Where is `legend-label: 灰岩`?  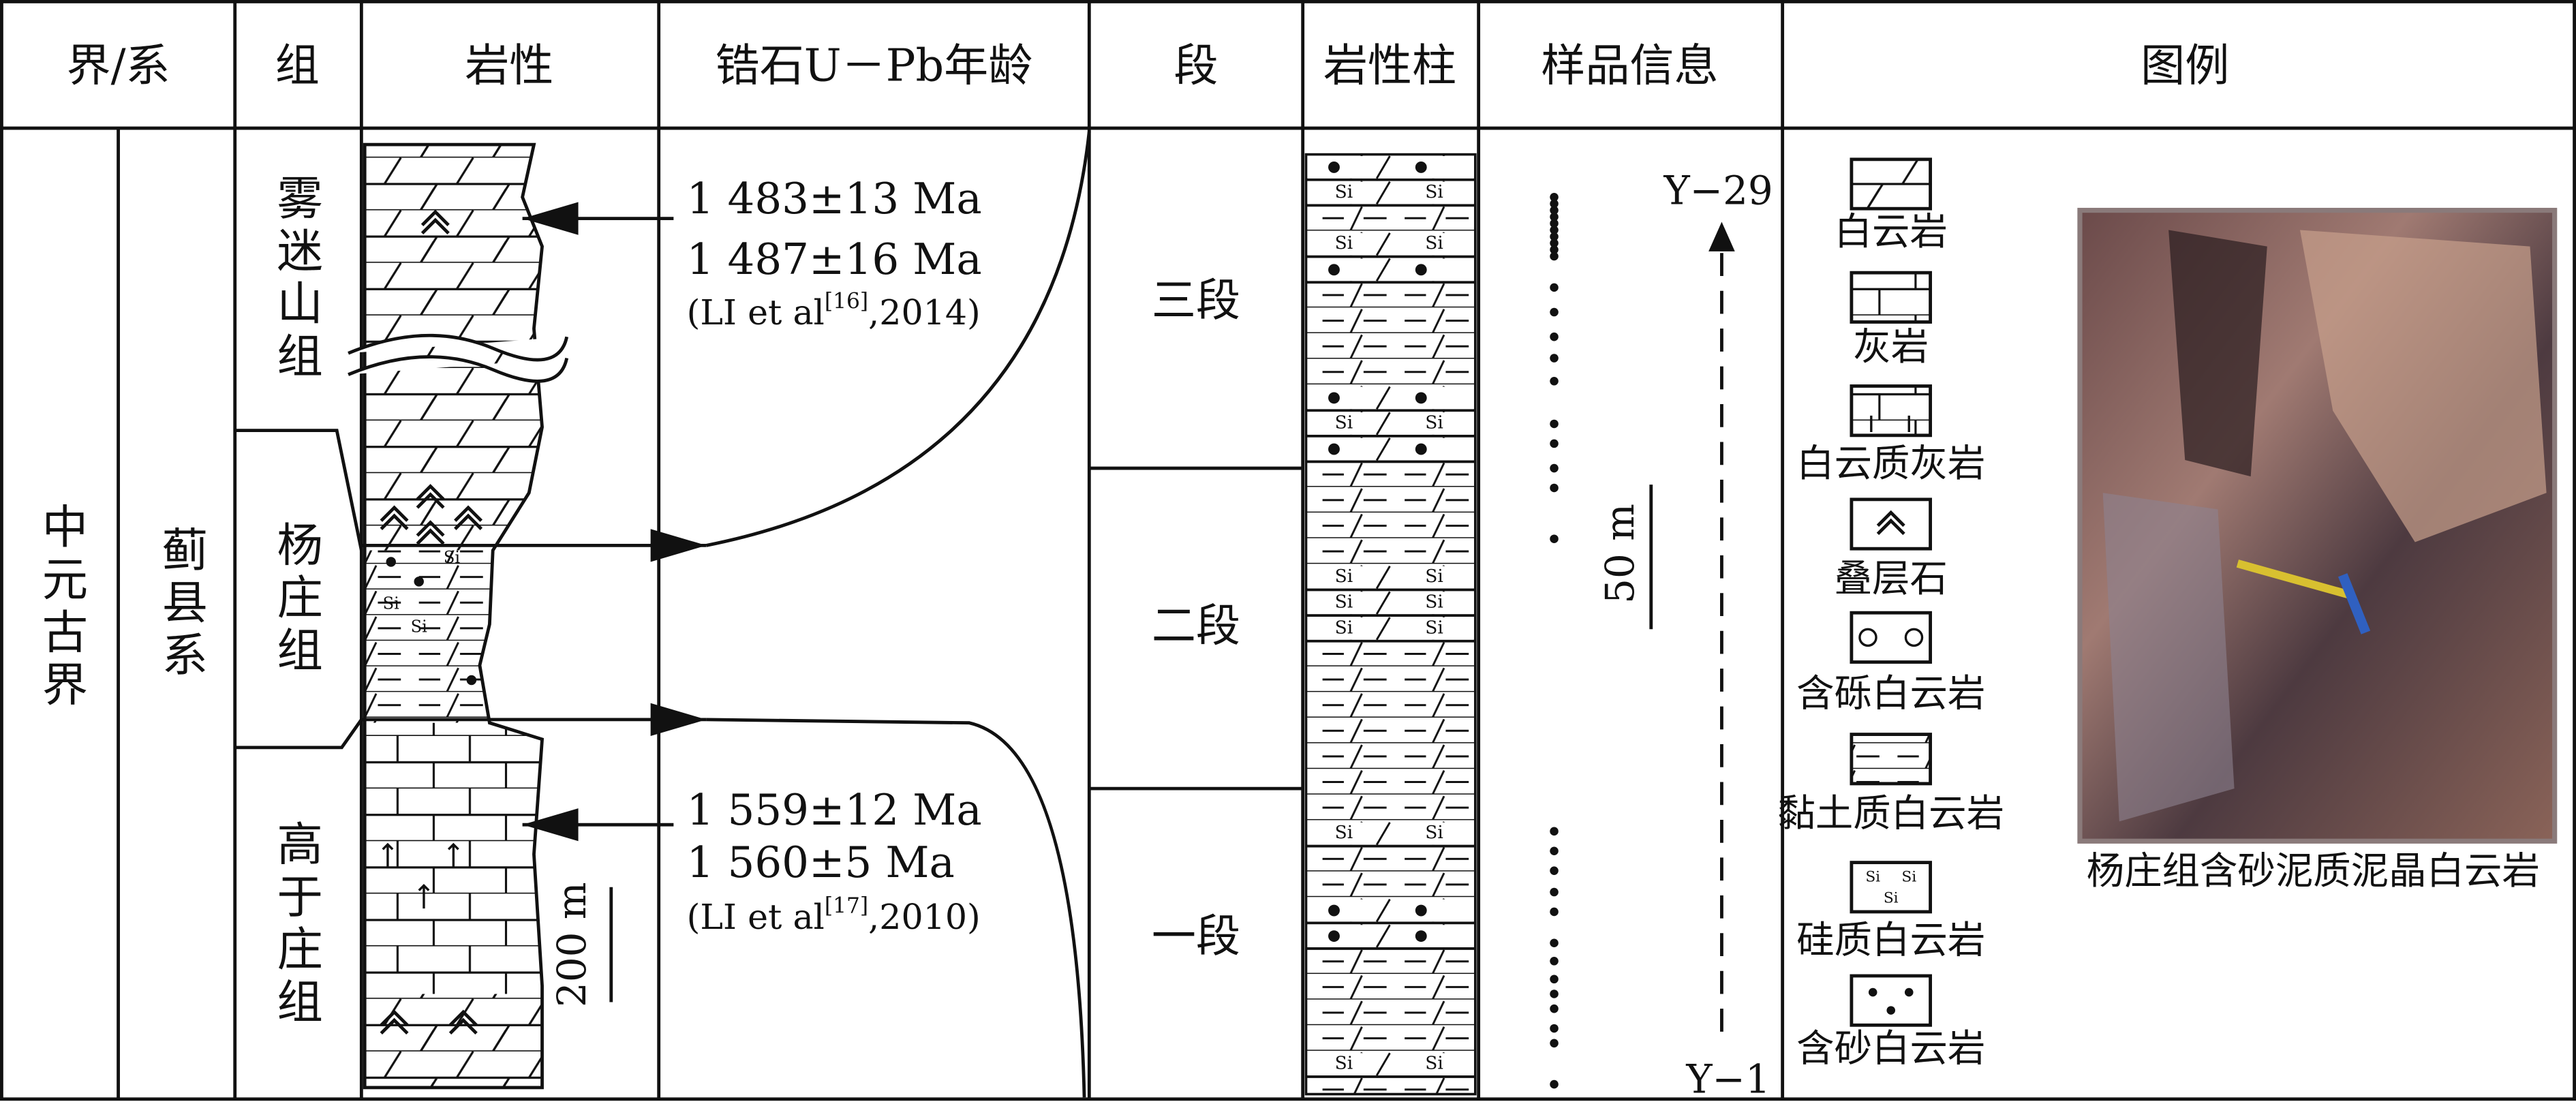 legend-label: 灰岩 is located at coordinates (1891, 348).